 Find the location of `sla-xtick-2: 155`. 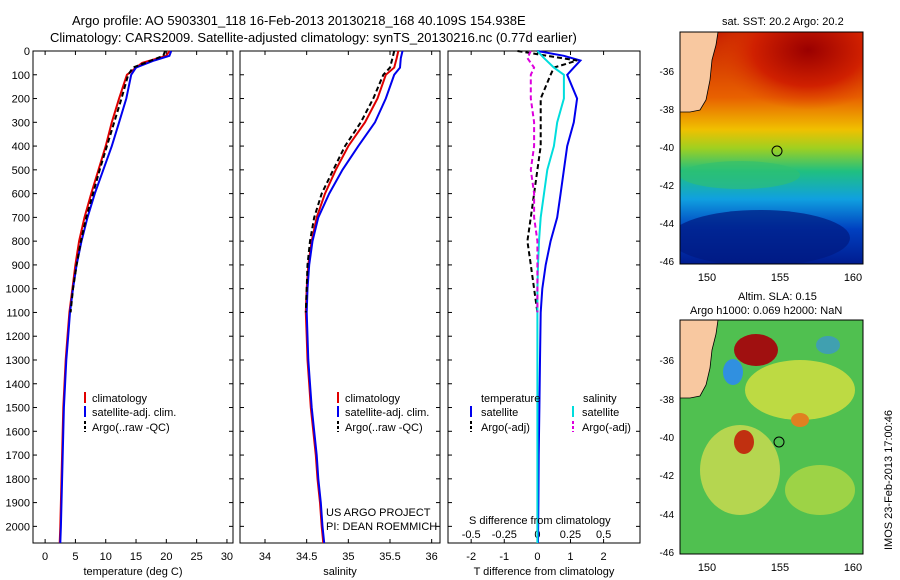

sla-xtick-2: 155 is located at coordinates (780, 568).